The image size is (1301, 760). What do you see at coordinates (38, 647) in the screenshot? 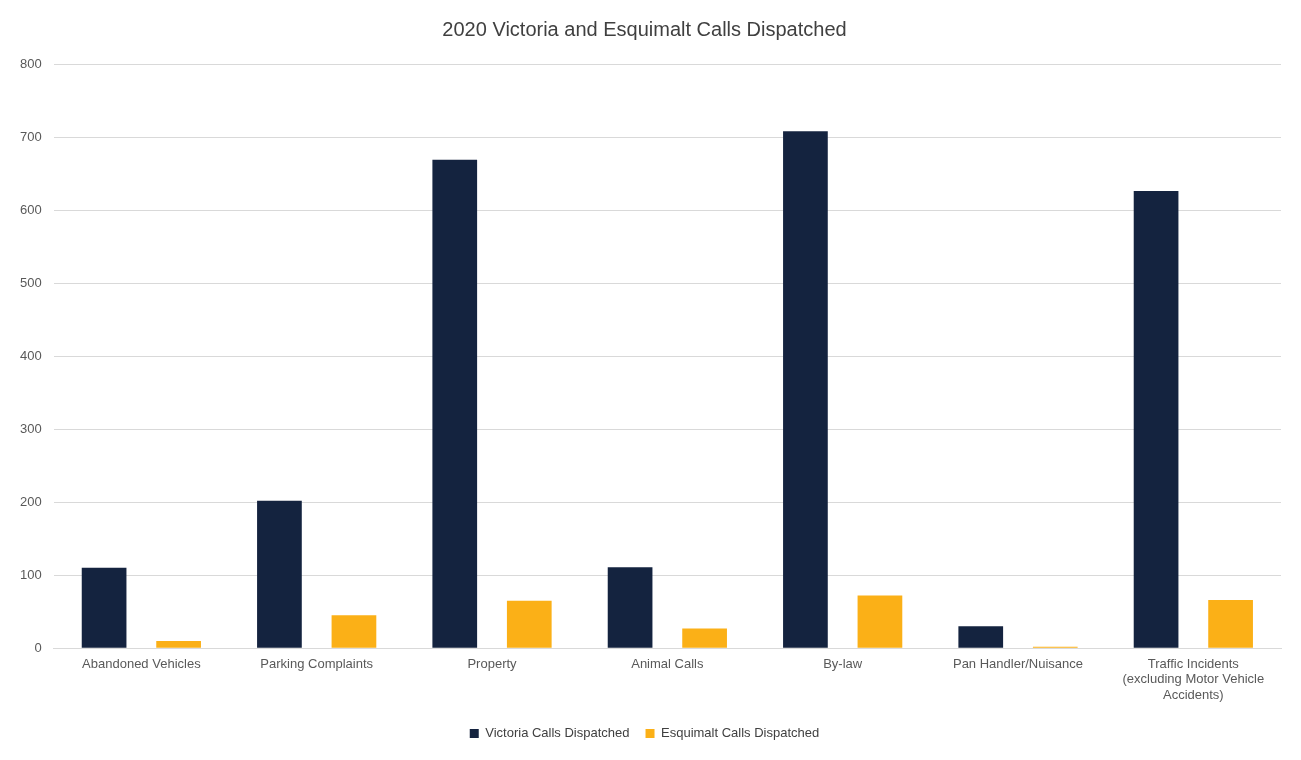
I see `y-tick-label: 0` at bounding box center [38, 647].